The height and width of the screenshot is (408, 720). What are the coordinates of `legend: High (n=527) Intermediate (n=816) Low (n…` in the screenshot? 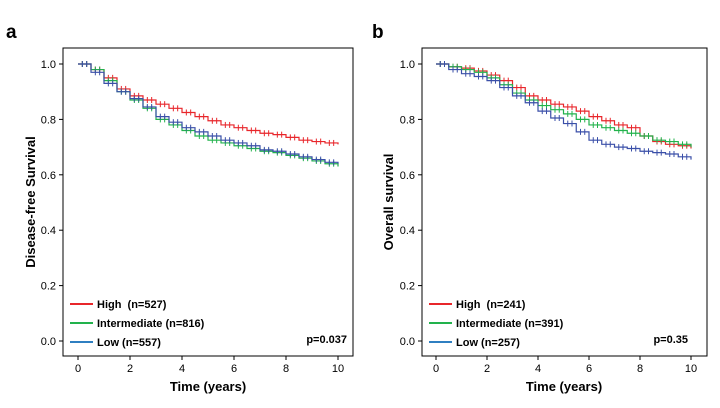 It's located at (137, 324).